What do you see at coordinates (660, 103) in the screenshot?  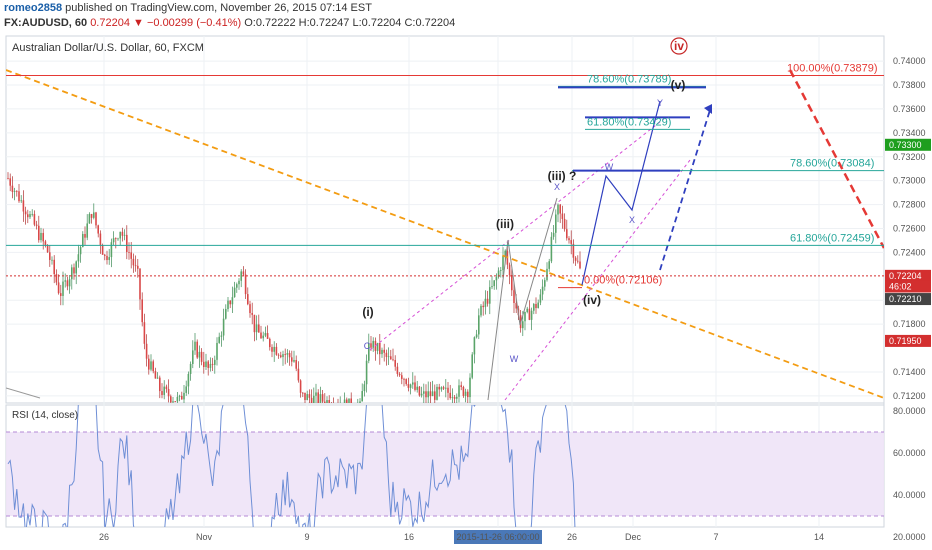 I see `wave-label: Y` at bounding box center [660, 103].